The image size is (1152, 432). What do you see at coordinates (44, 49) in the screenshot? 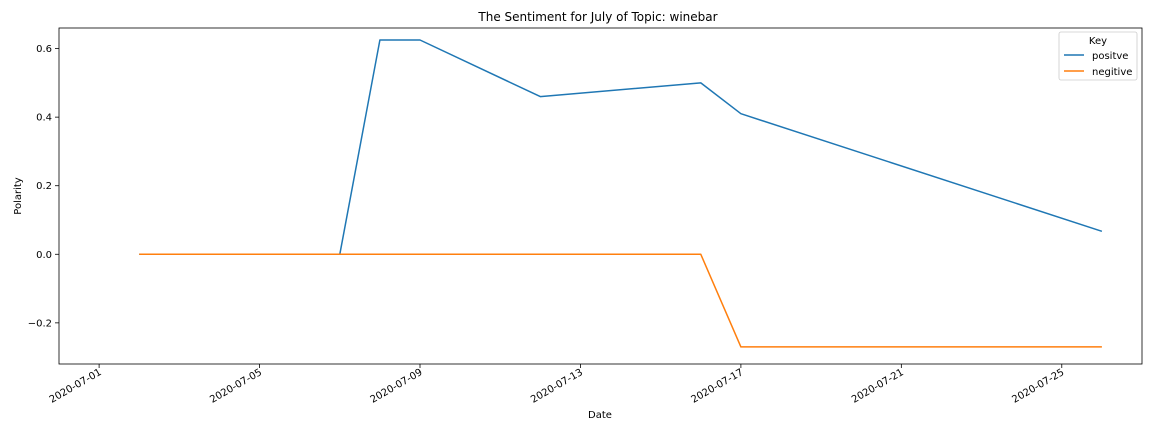
I see `y-tick-label: 0.6` at bounding box center [44, 49].